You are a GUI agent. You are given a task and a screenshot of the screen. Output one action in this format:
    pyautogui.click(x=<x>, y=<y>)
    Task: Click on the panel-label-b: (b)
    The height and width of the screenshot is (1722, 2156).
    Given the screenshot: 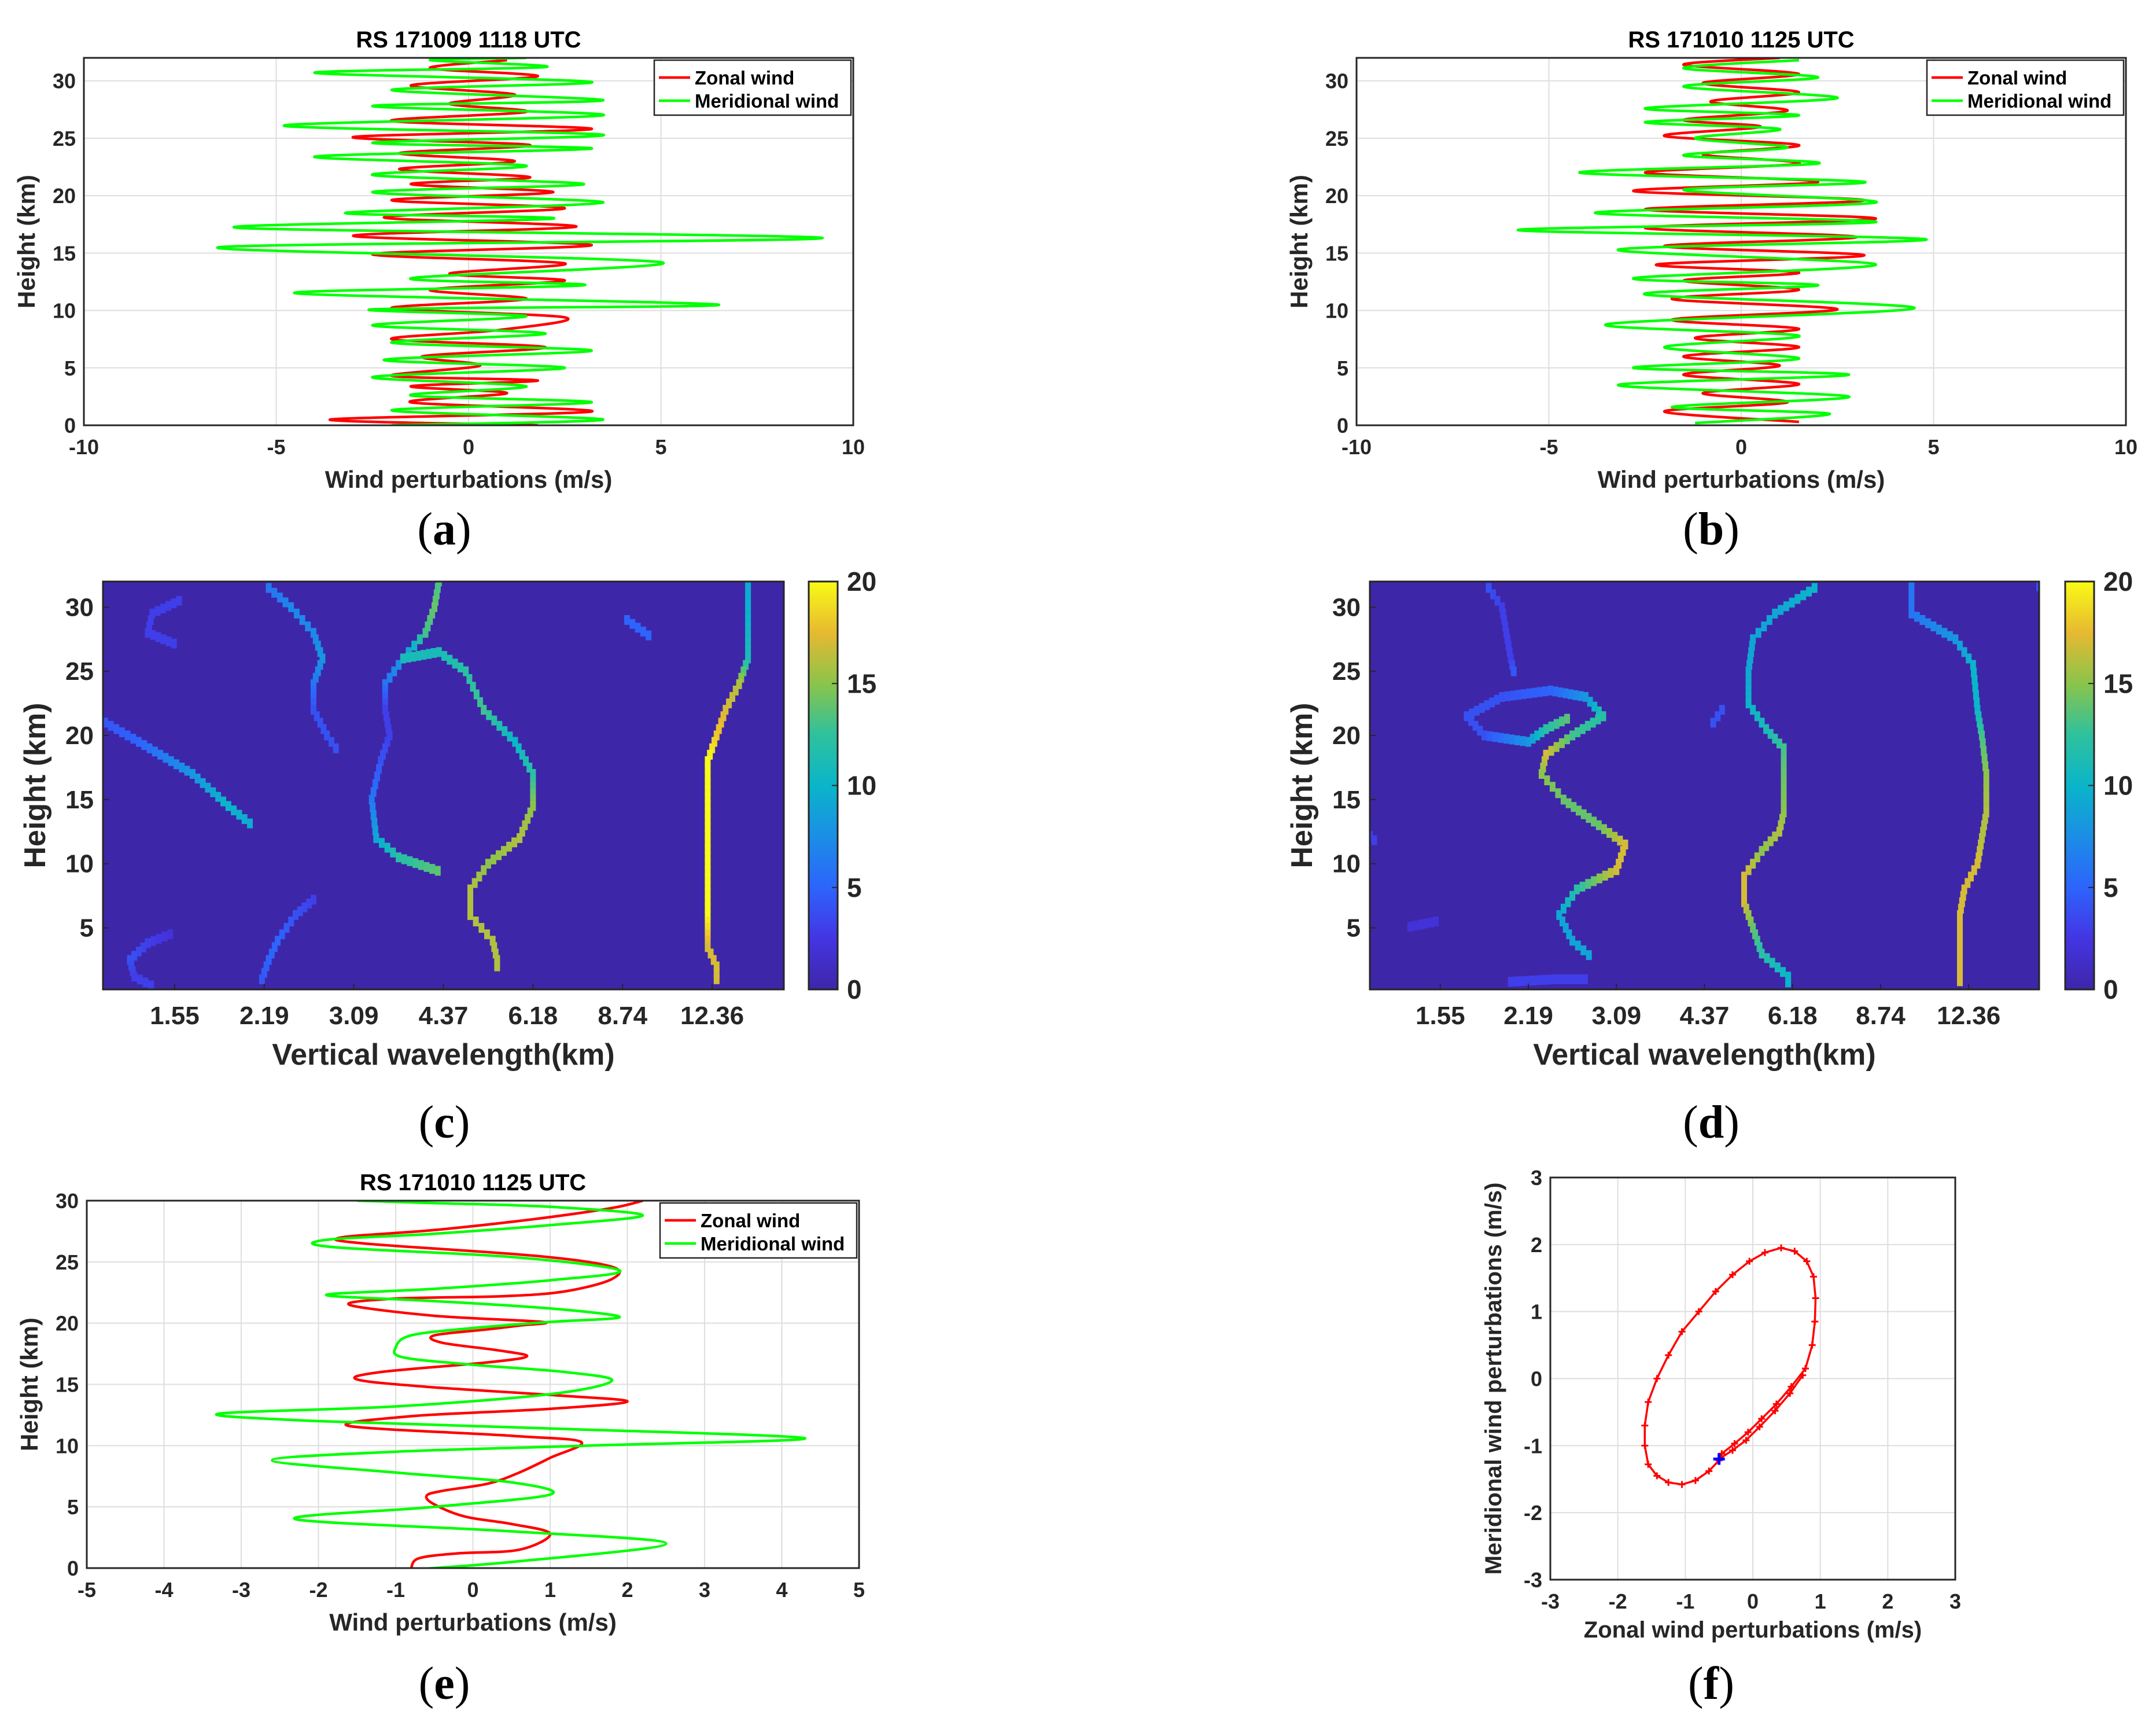 What is the action you would take?
    pyautogui.click(x=1711, y=529)
    